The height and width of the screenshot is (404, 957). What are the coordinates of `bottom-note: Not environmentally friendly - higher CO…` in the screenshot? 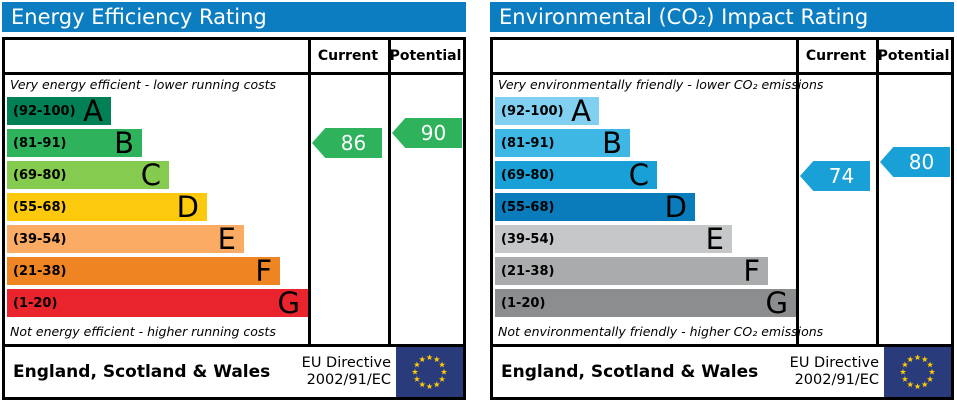 It's located at (661, 331).